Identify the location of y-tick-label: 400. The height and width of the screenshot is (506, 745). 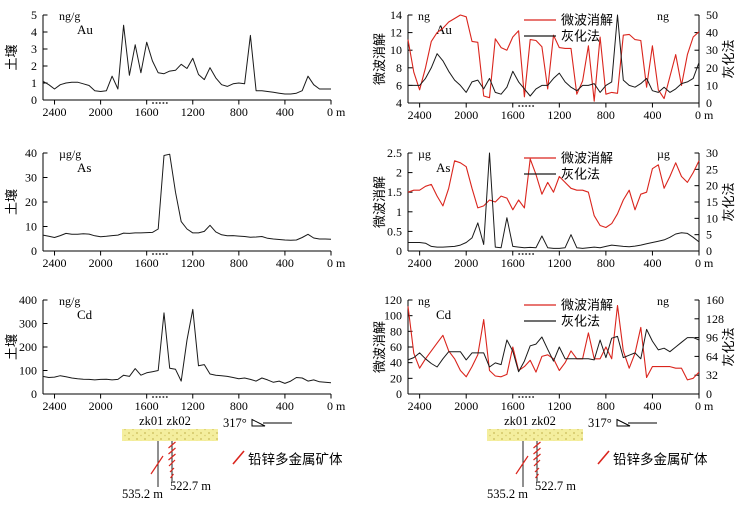
(28, 300).